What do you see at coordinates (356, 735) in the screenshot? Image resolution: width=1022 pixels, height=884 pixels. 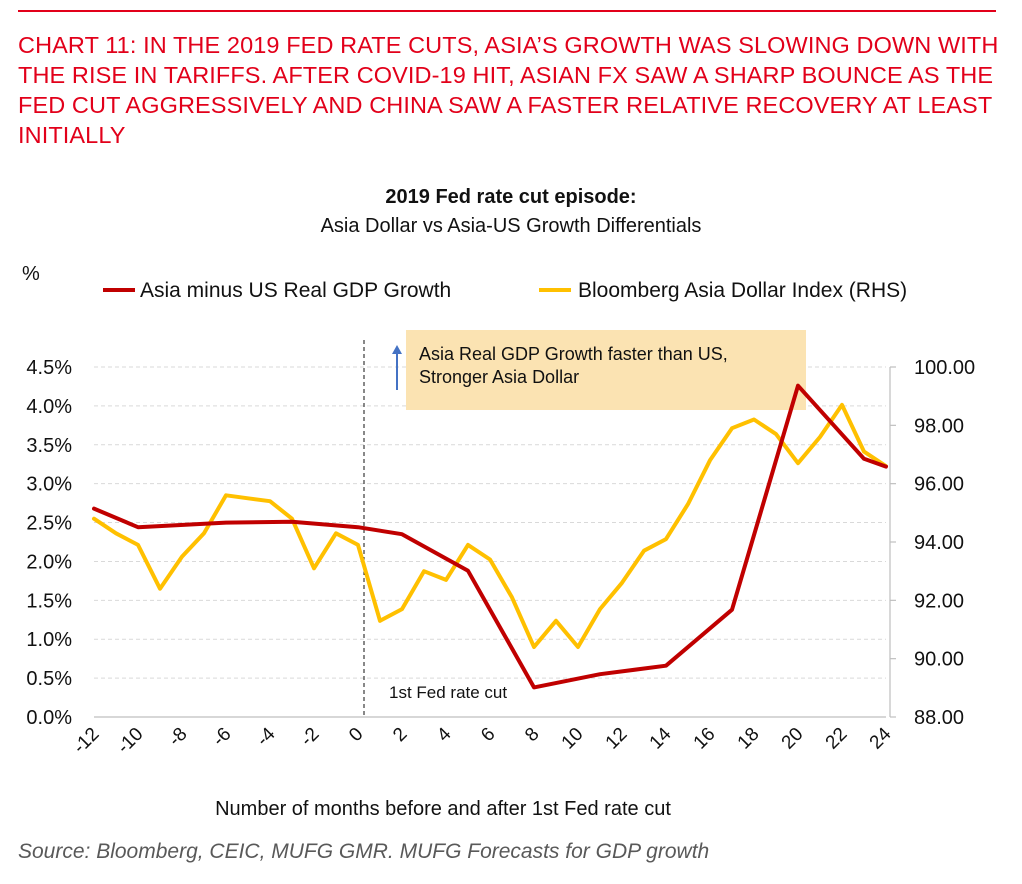 I see `x-tick-label: 0` at bounding box center [356, 735].